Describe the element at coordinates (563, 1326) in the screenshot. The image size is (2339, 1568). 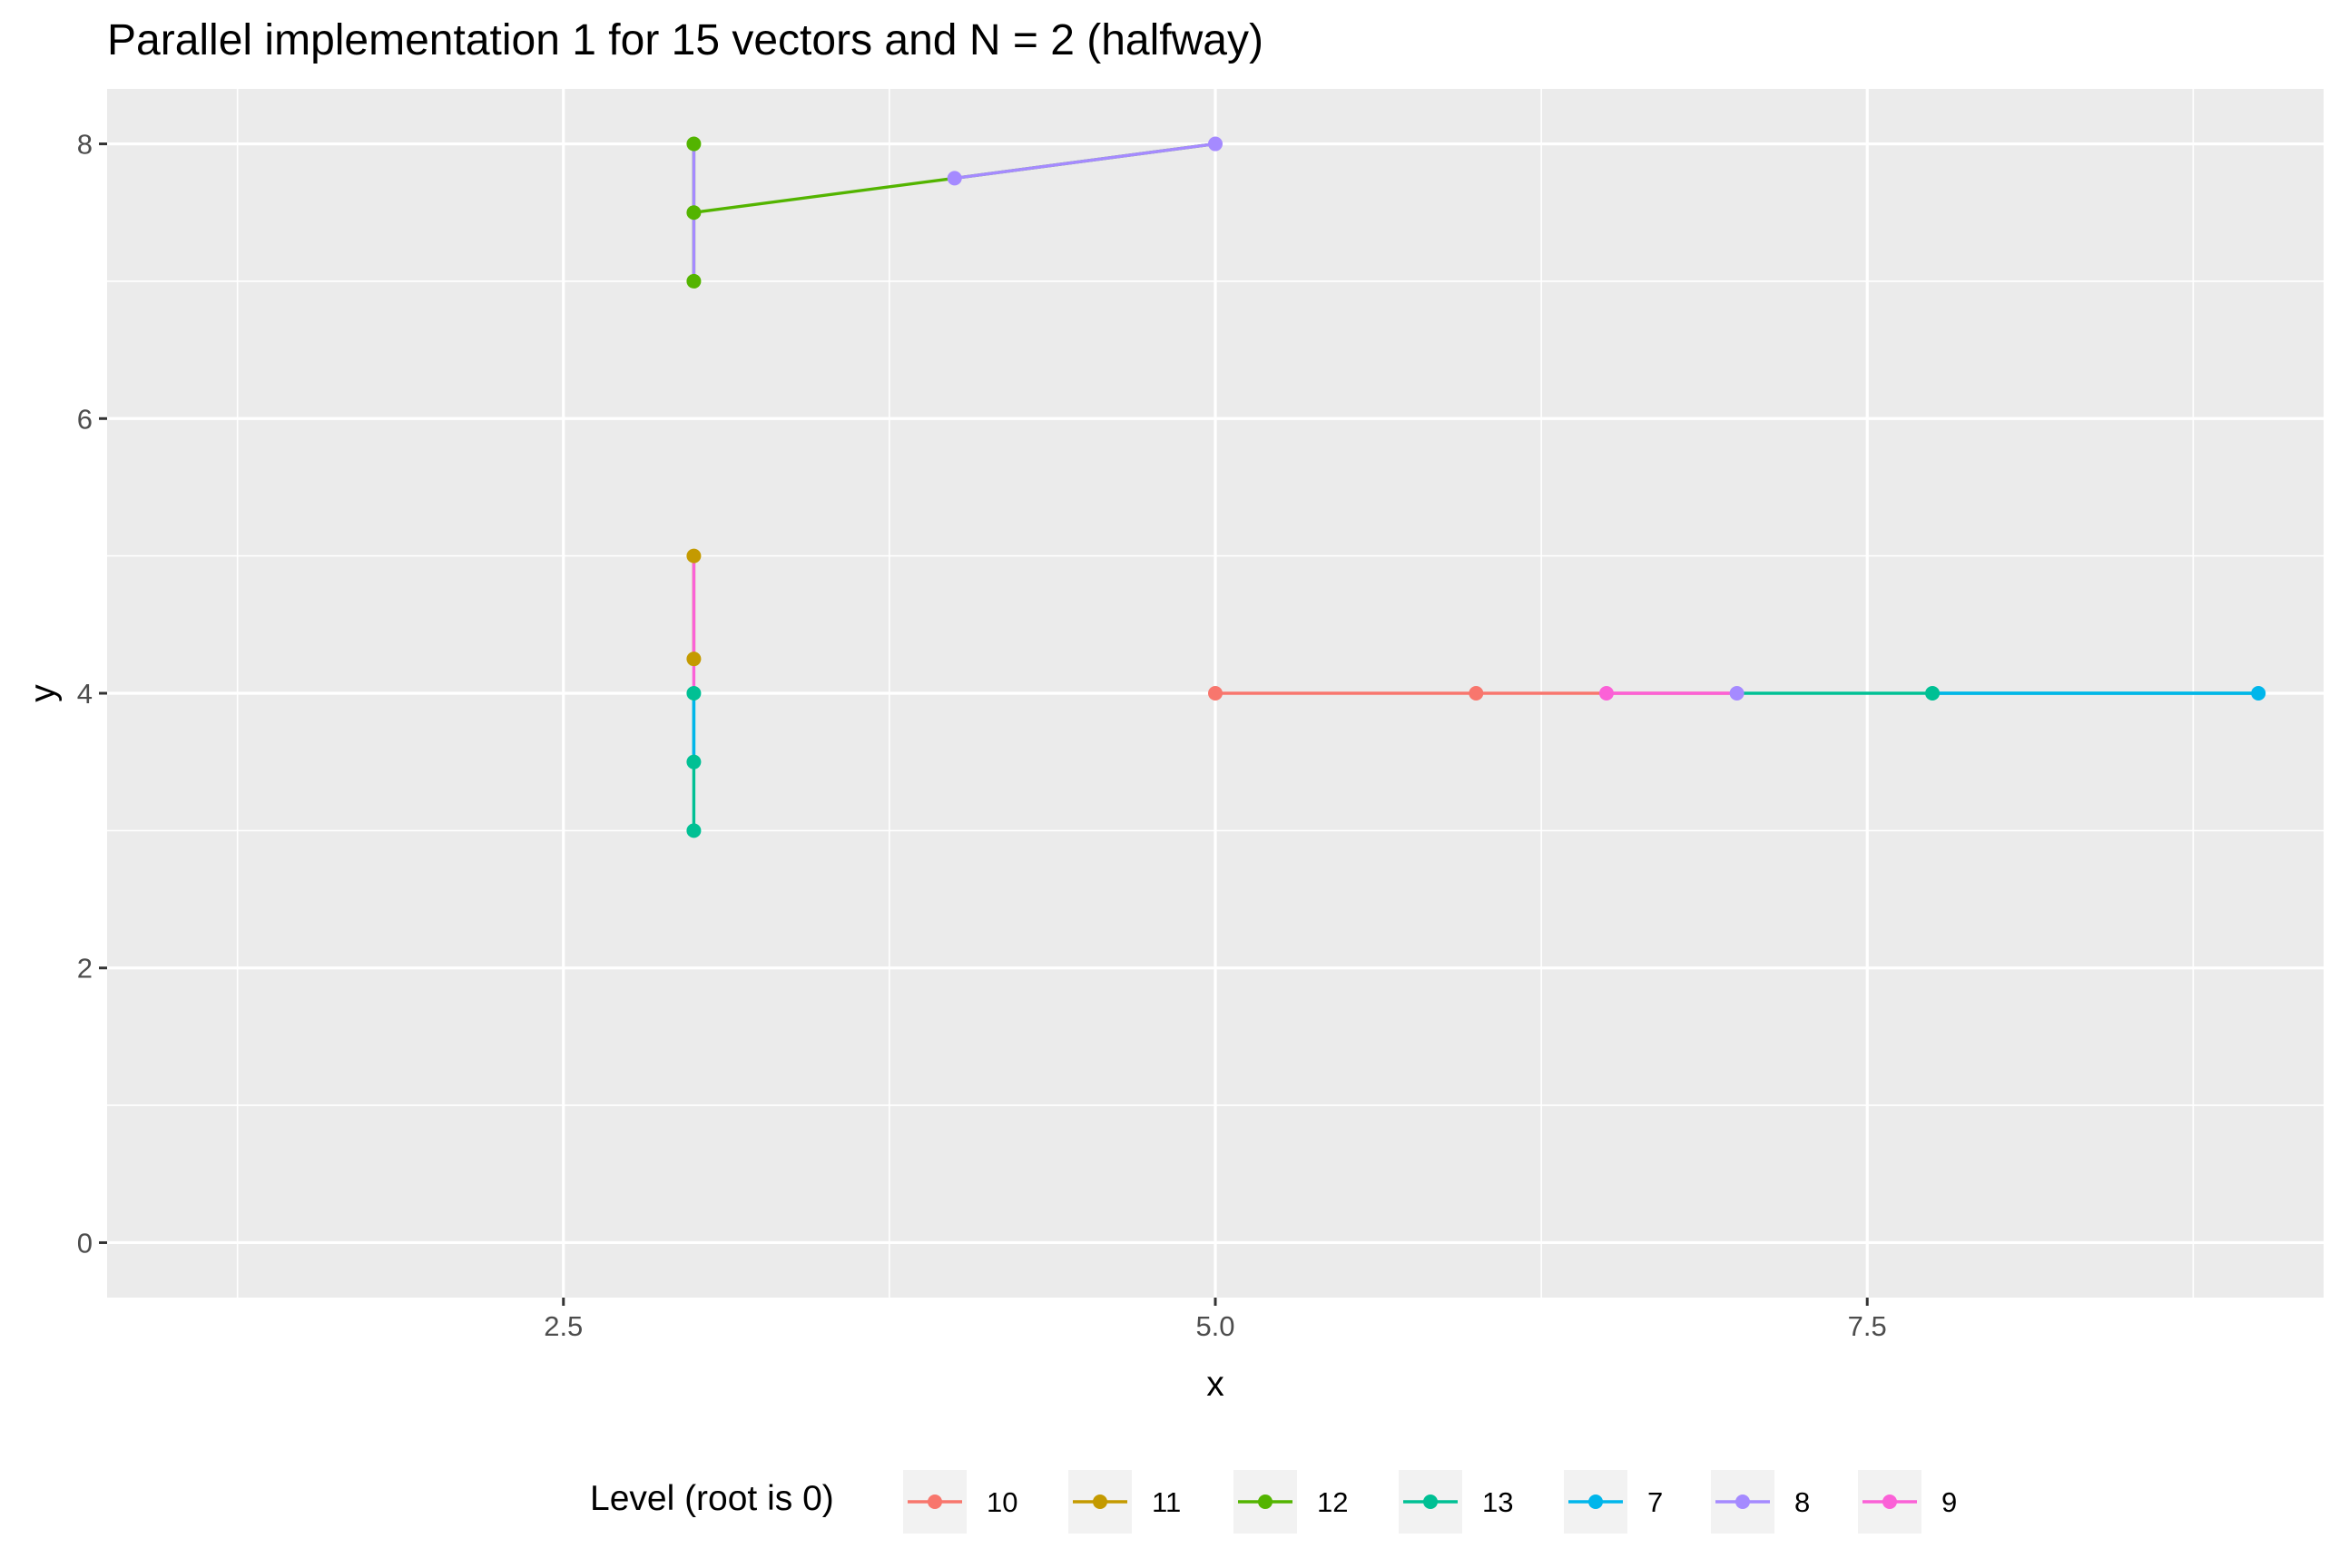
I see `x-tick-label: 2.5` at that location.